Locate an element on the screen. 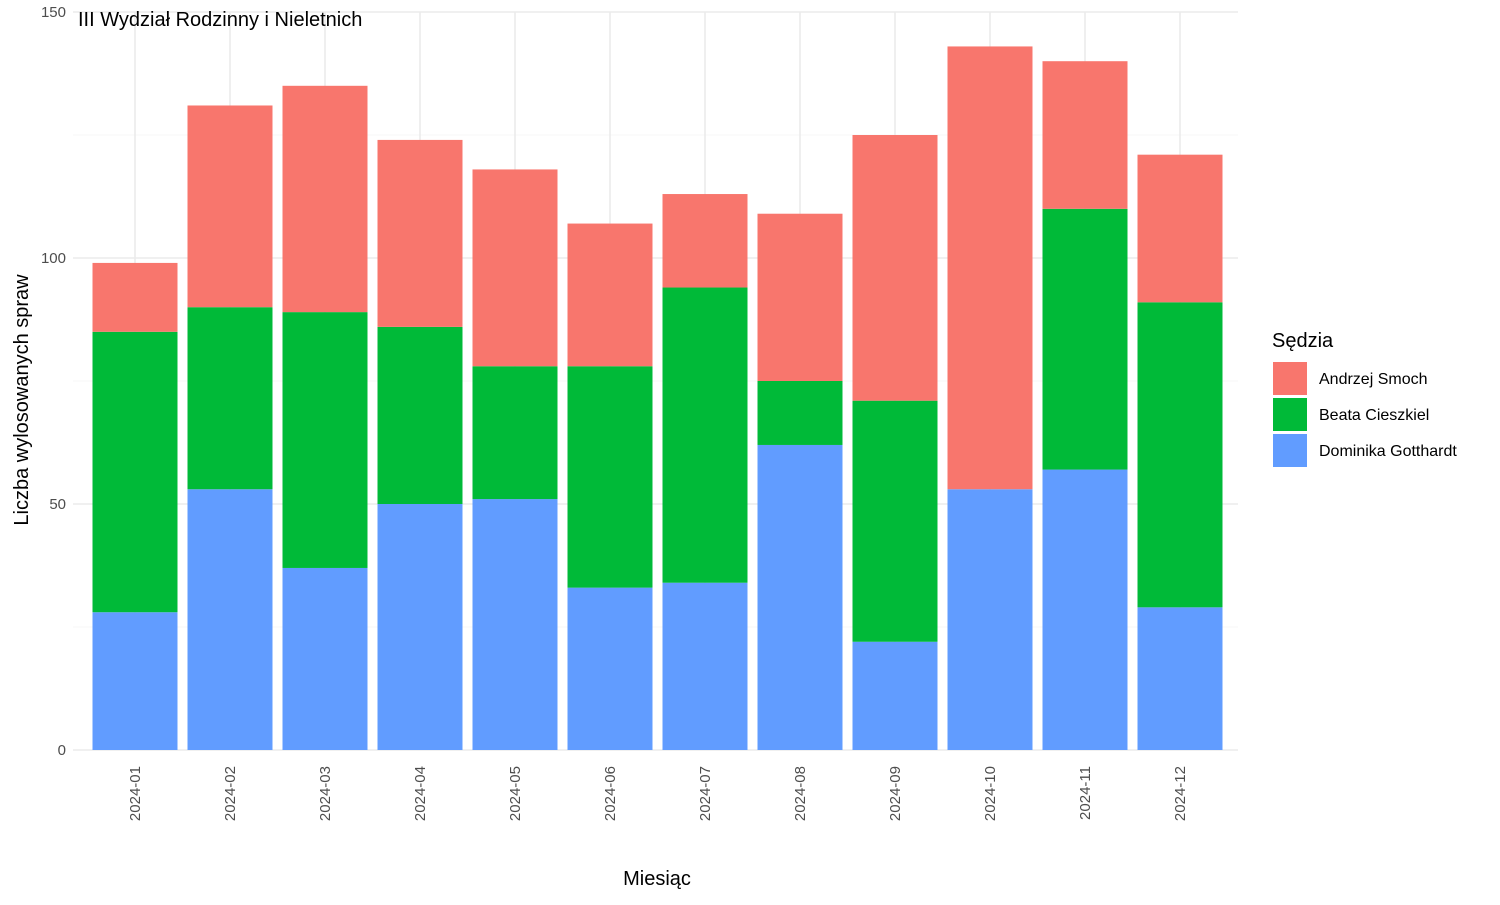  x-tick-label: 2024-10 is located at coordinates (990, 793).